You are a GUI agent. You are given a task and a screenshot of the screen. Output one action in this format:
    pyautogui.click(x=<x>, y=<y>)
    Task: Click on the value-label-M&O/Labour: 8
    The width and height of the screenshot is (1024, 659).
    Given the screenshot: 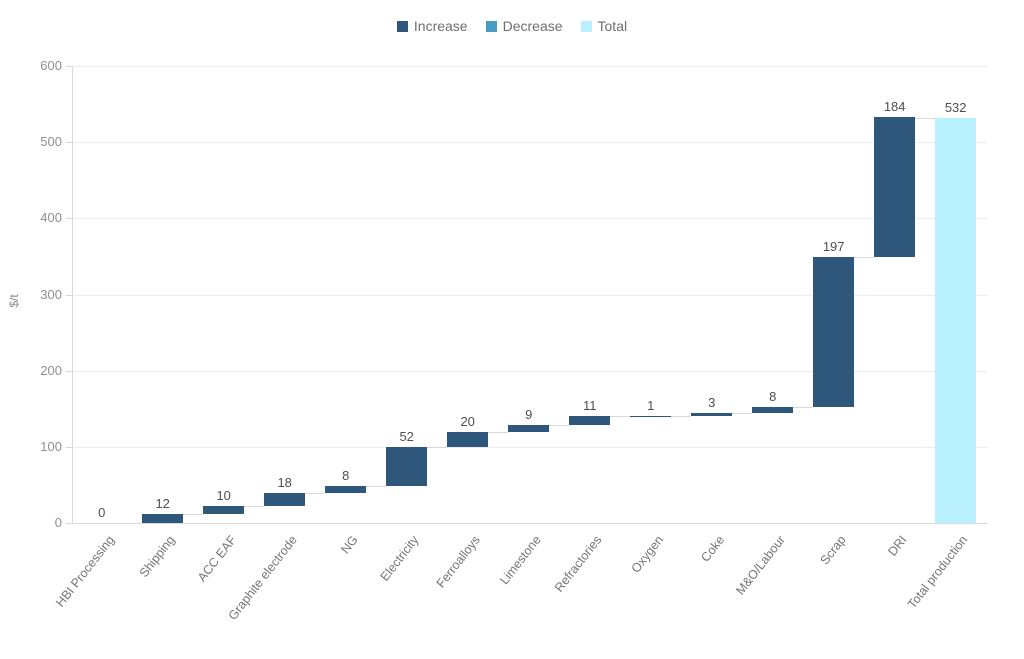 What is the action you would take?
    pyautogui.click(x=773, y=397)
    